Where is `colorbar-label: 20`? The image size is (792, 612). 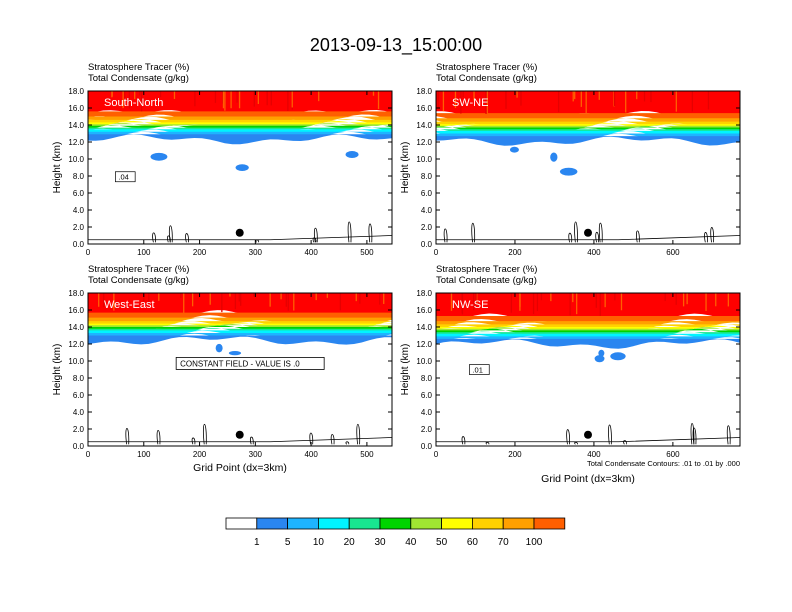
colorbar-label: 20 is located at coordinates (350, 542).